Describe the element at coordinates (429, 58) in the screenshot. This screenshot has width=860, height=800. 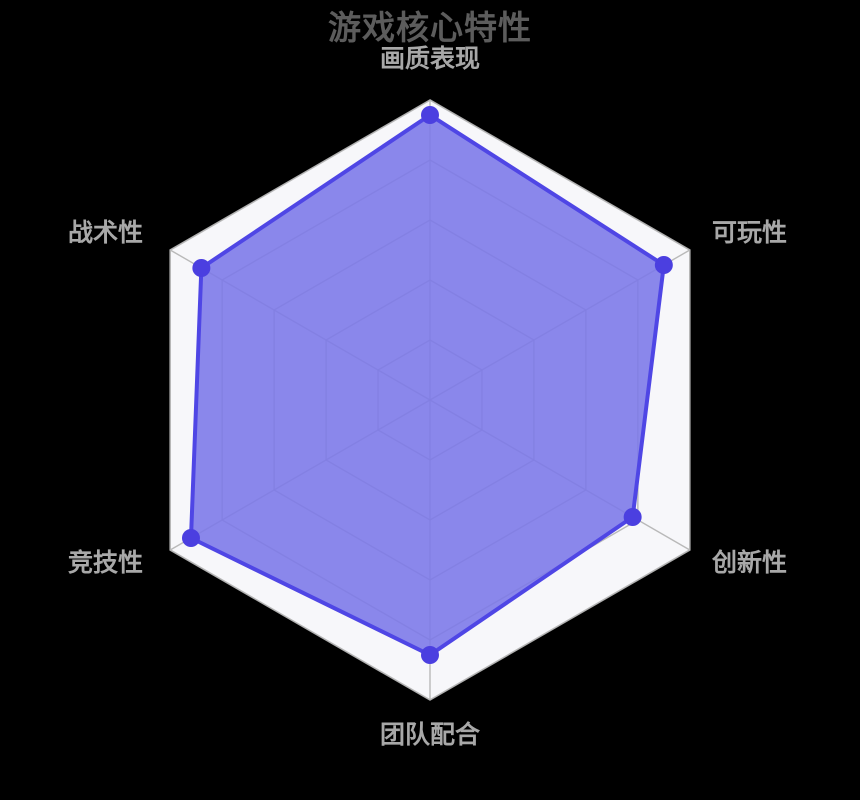
I see `axis-label-top: 画质表现` at that location.